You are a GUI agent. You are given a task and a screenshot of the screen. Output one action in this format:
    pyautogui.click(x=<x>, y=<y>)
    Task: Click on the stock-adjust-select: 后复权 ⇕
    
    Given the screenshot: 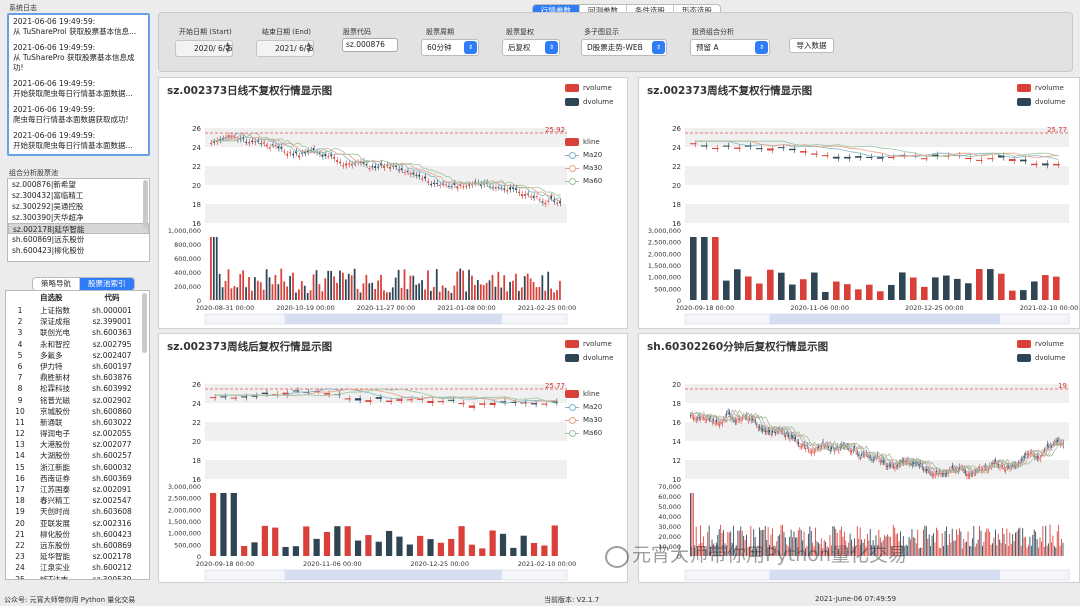 What is the action you would take?
    pyautogui.click(x=531, y=47)
    